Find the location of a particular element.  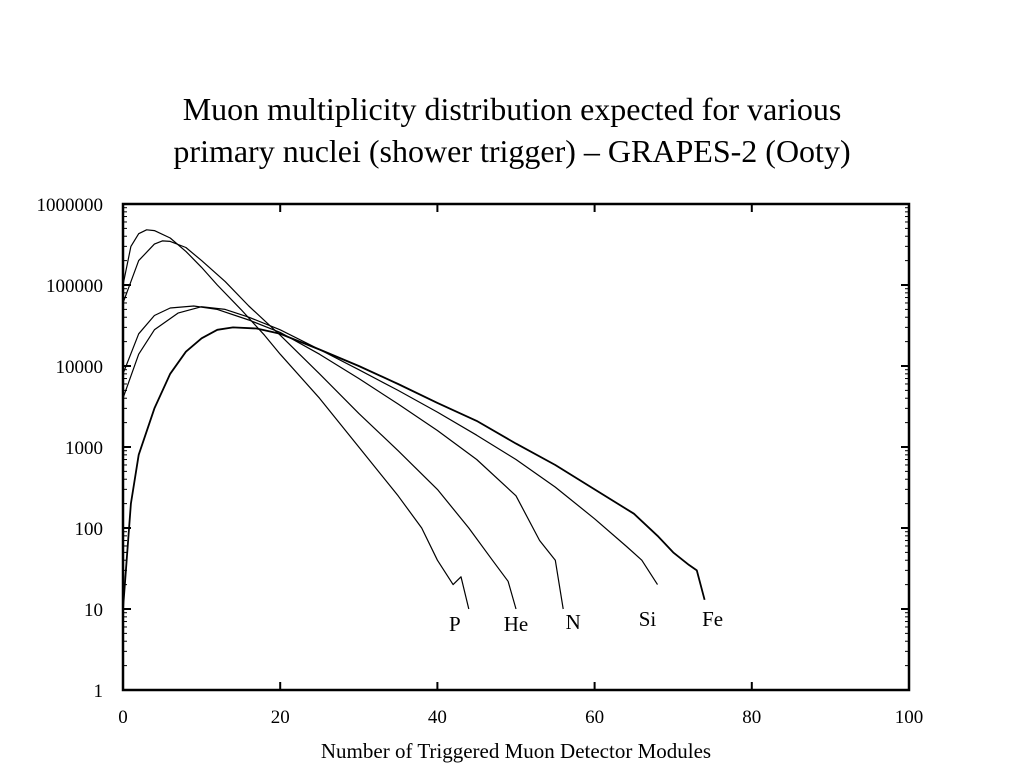

y-tick-label: 100 is located at coordinates (89, 529).